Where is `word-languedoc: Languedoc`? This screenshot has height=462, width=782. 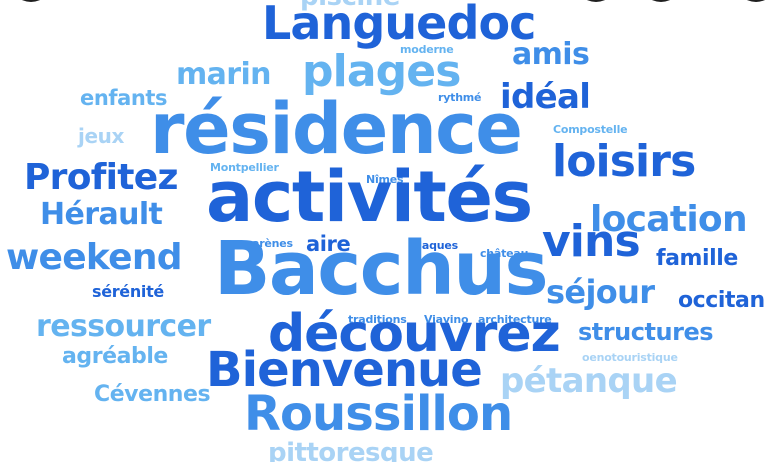 word-languedoc: Languedoc is located at coordinates (399, 25).